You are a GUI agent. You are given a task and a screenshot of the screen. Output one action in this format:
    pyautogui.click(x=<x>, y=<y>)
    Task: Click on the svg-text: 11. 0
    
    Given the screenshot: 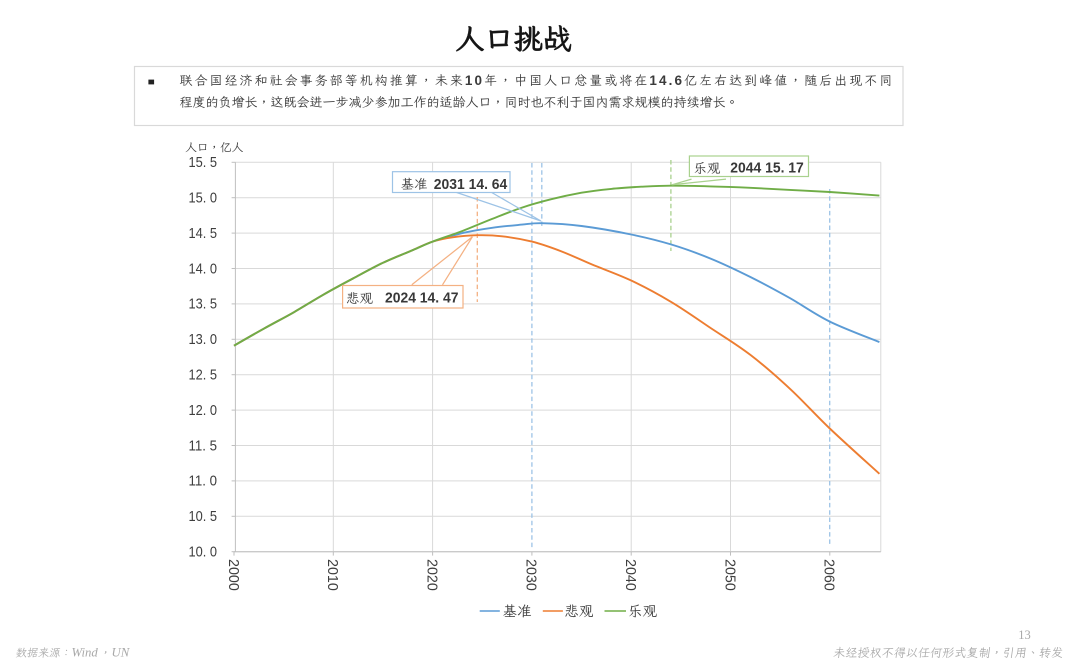 What is the action you would take?
    pyautogui.click(x=203, y=481)
    